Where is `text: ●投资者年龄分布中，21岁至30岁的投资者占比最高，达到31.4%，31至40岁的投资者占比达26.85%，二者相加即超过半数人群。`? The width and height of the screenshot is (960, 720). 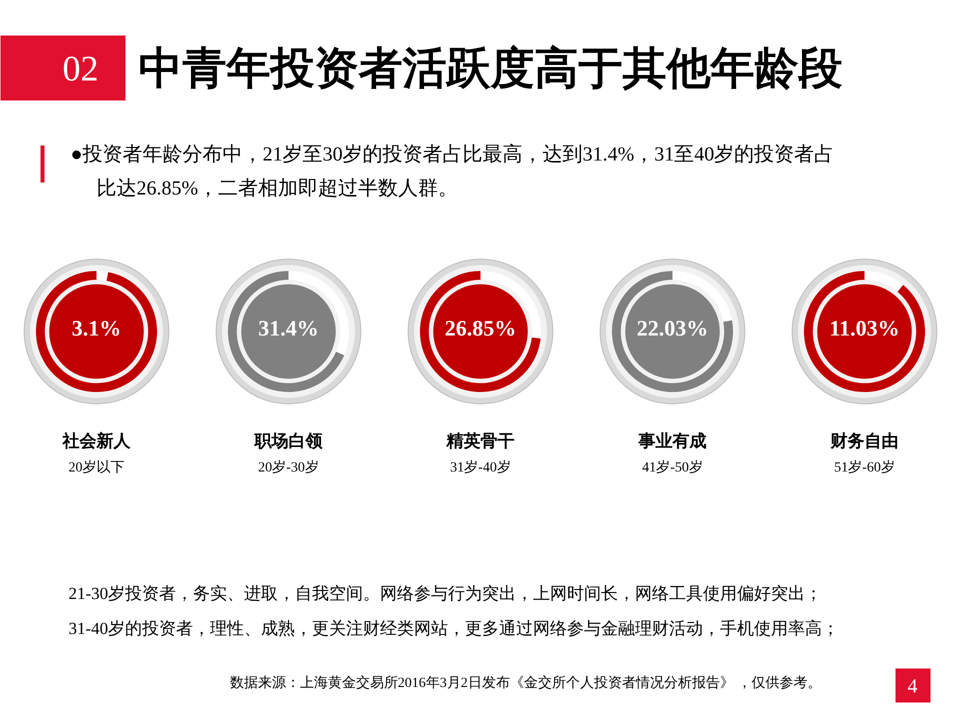 text: ●投资者年龄分布中，21岁至30岁的投资者占比最高，达到31.4%，31至40岁的投资者占比达26.85%，二者相加即超过半数人群。 is located at coordinates (452, 171).